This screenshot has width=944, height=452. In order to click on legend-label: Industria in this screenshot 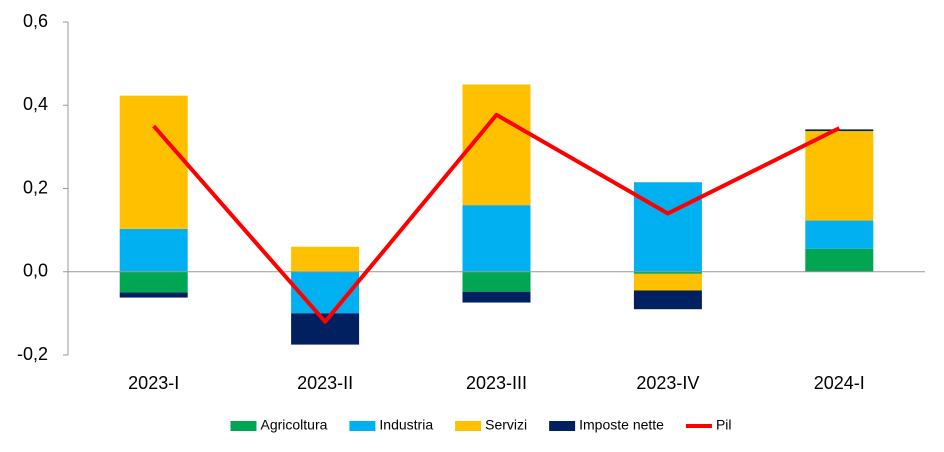, I will do `click(406, 425)`.